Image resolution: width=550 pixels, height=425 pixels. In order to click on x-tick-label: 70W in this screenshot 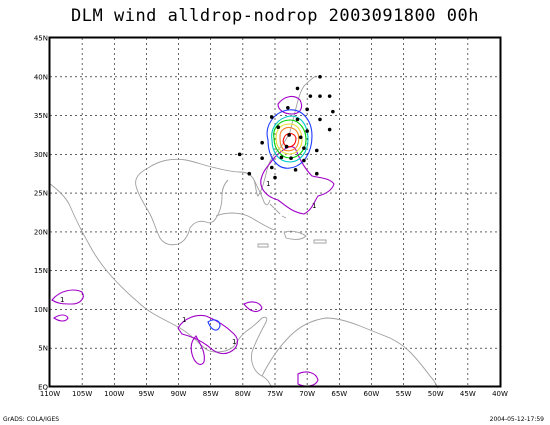, I will do `click(307, 394)`.